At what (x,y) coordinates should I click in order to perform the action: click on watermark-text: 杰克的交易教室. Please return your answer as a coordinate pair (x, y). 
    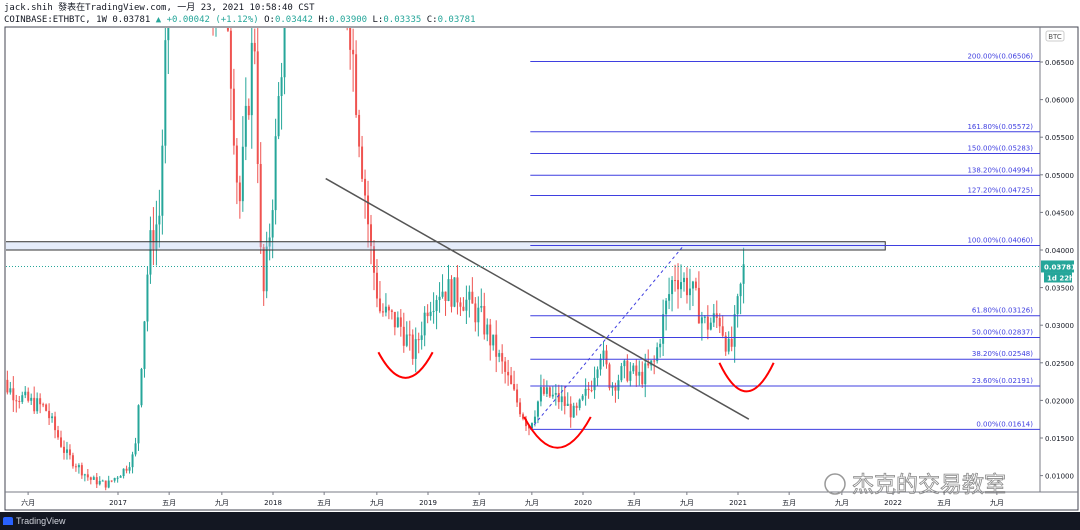
    Looking at the image, I should click on (929, 485).